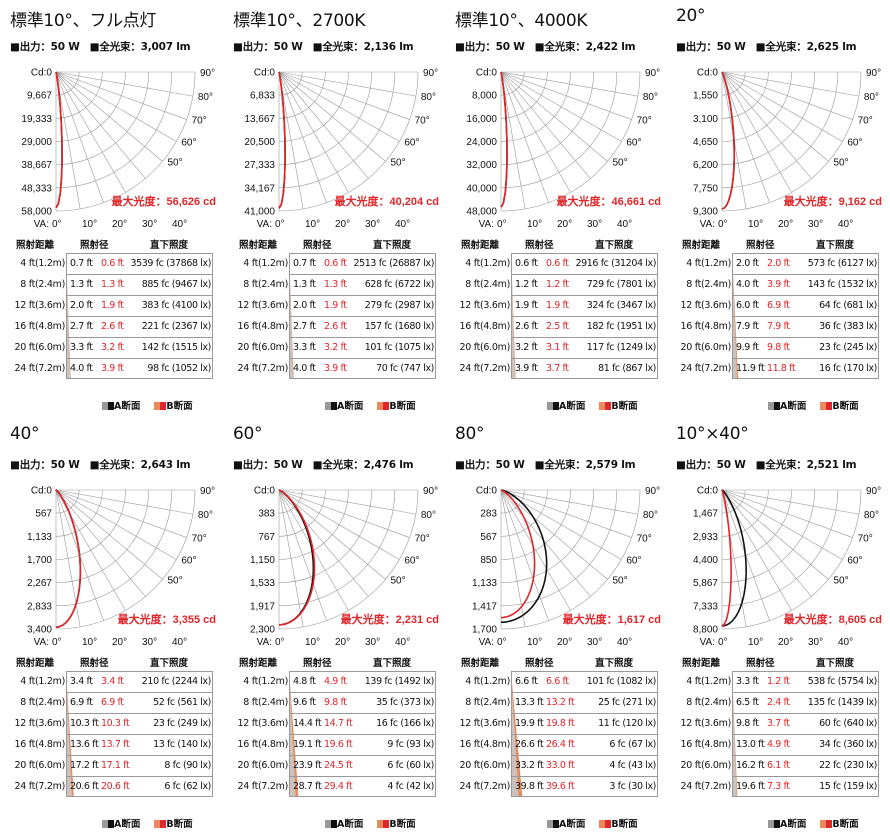  What do you see at coordinates (610, 465) in the screenshot?
I see `flux-value: 2,579 lm` at bounding box center [610, 465].